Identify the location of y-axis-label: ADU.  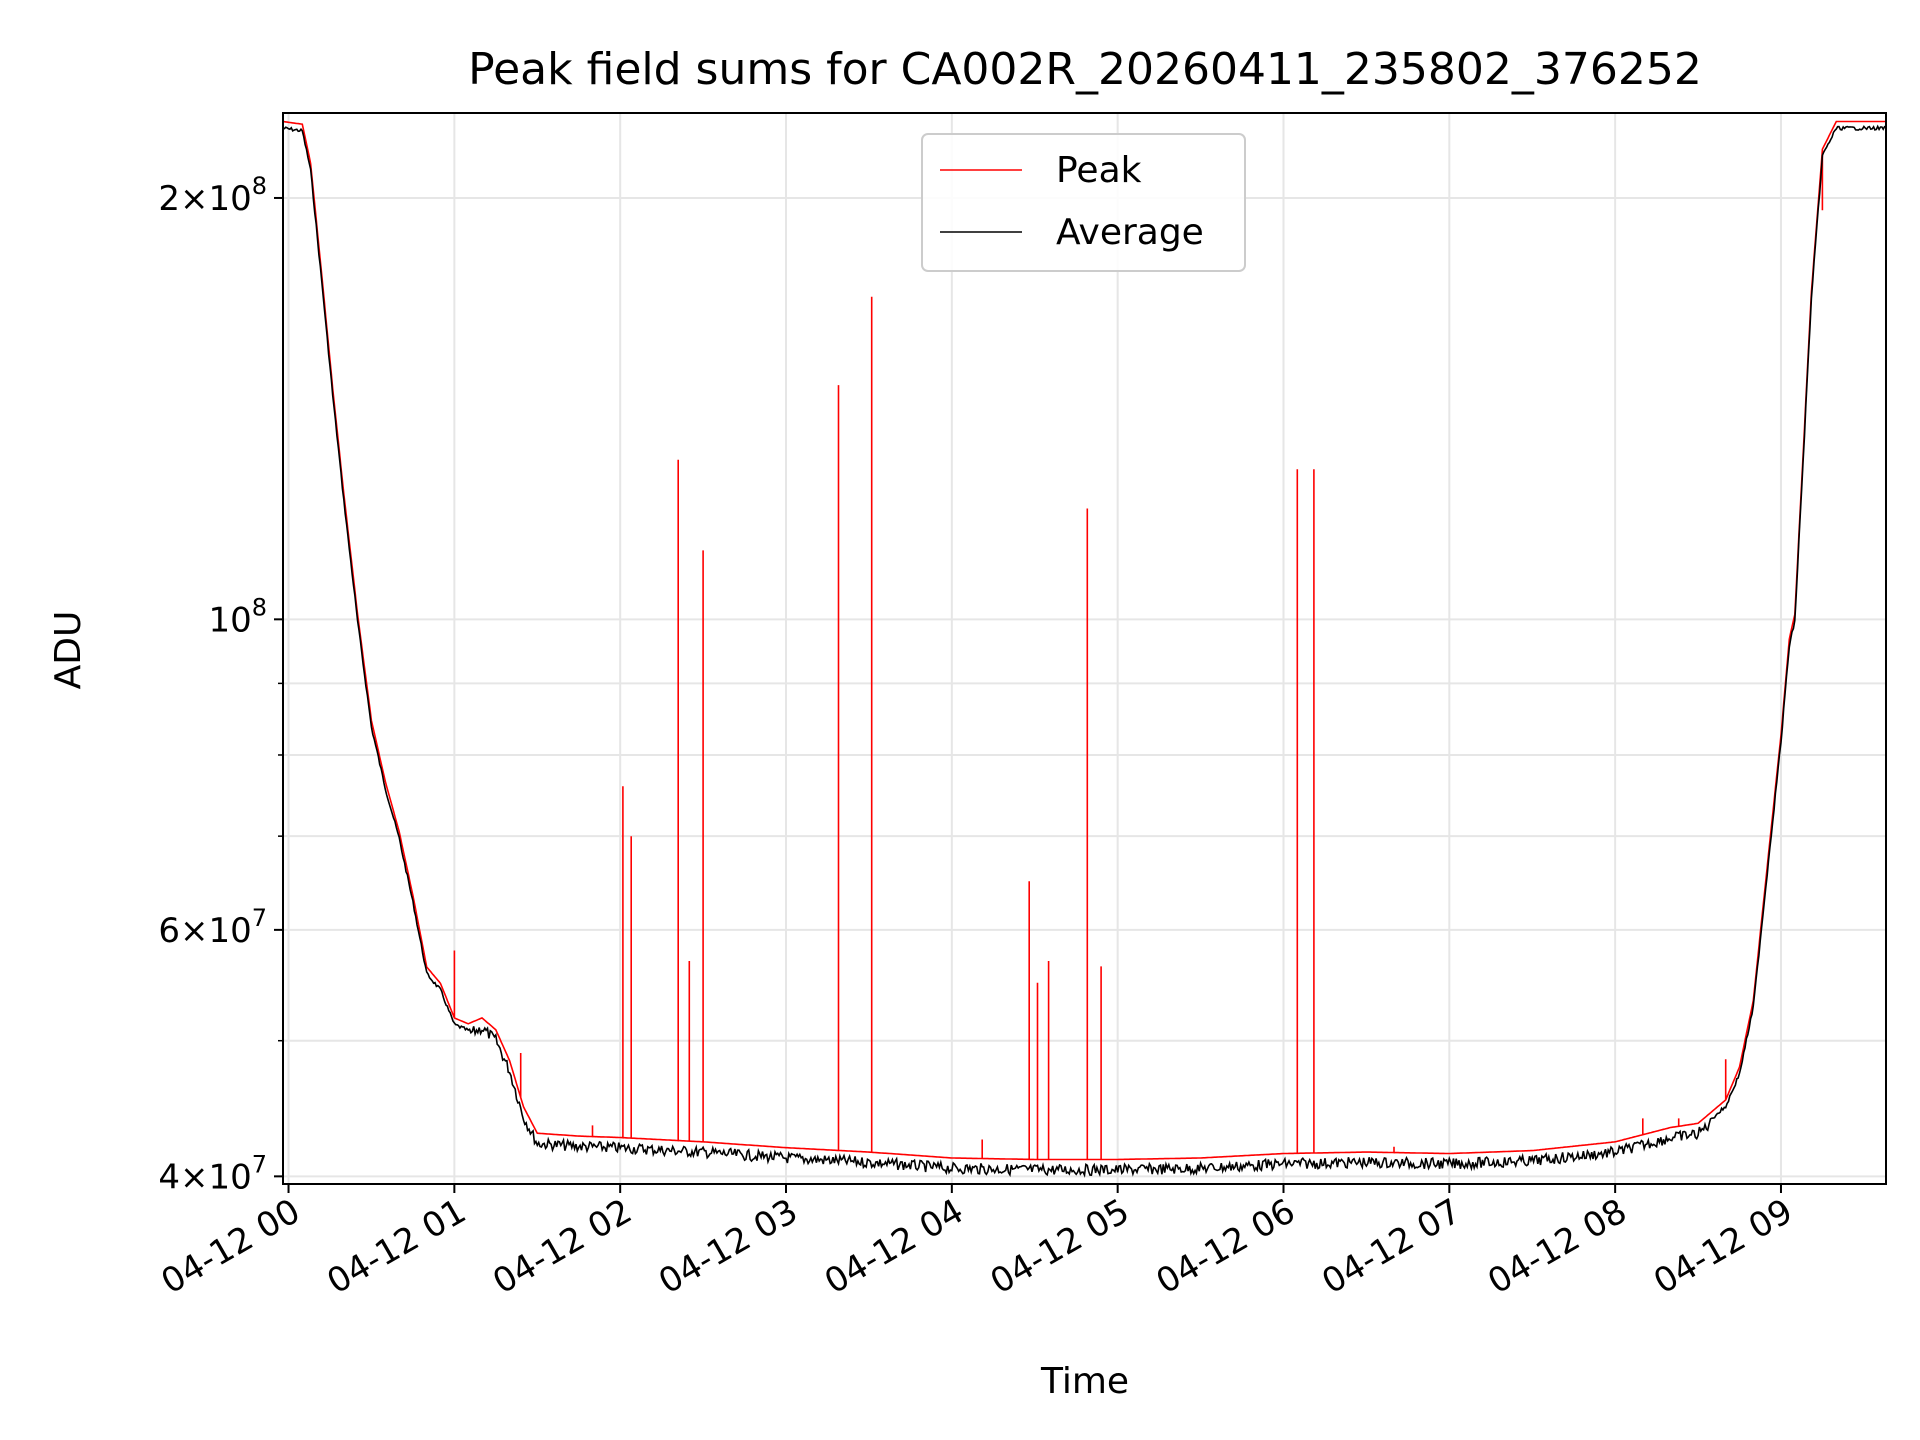
(68, 650).